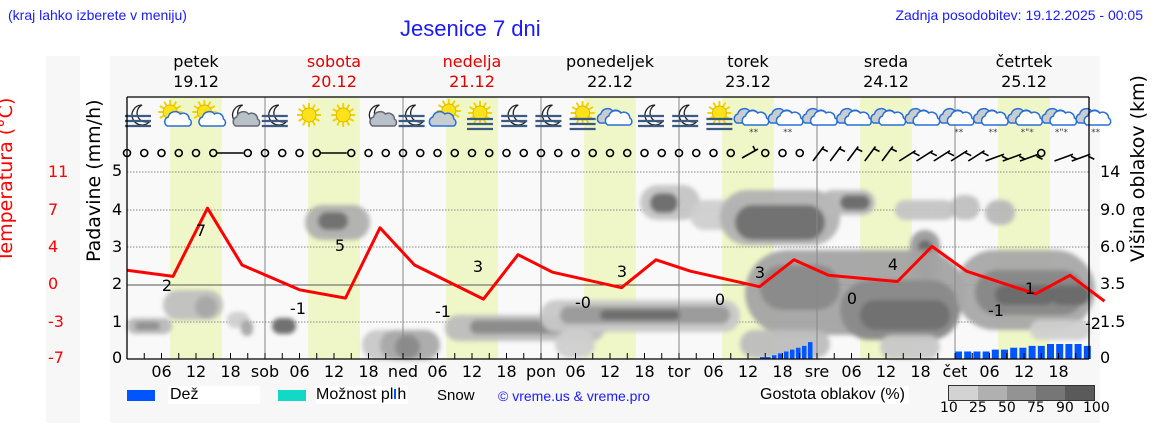 The image size is (1152, 443). I want to click on precip-tick: 3, so click(117, 246).